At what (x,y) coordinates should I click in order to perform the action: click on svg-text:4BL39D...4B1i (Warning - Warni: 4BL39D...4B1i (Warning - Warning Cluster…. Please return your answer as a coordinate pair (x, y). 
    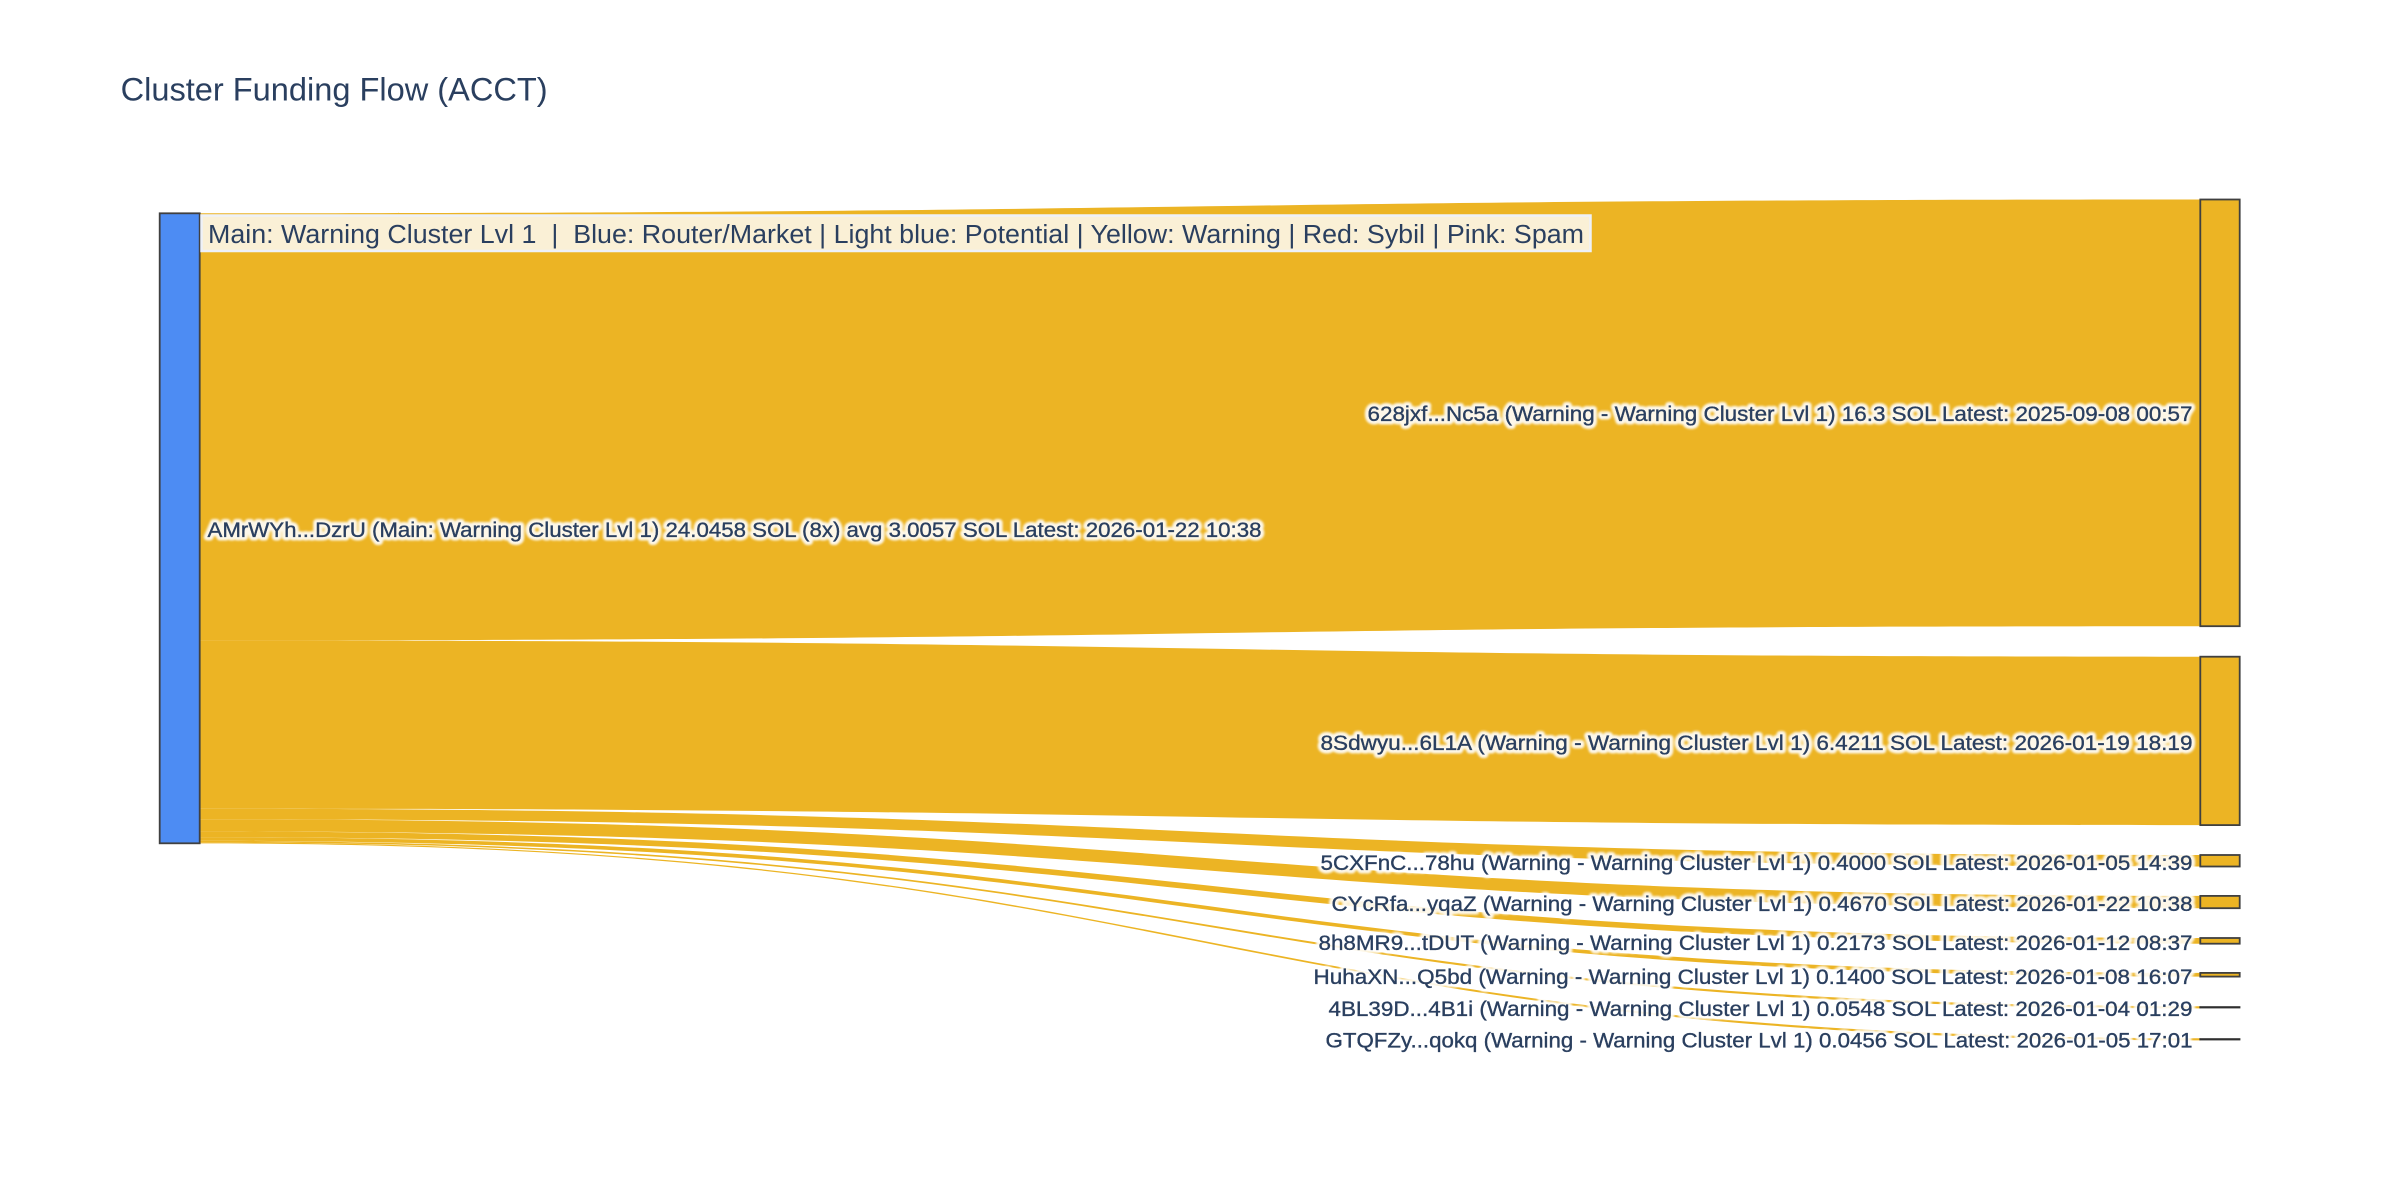
    Looking at the image, I should click on (1761, 1009).